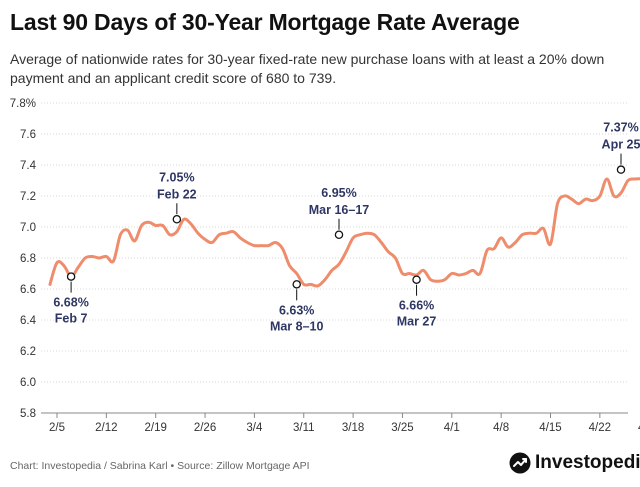  Describe the element at coordinates (28, 259) in the screenshot. I see `y-tick-label: 6.8` at that location.